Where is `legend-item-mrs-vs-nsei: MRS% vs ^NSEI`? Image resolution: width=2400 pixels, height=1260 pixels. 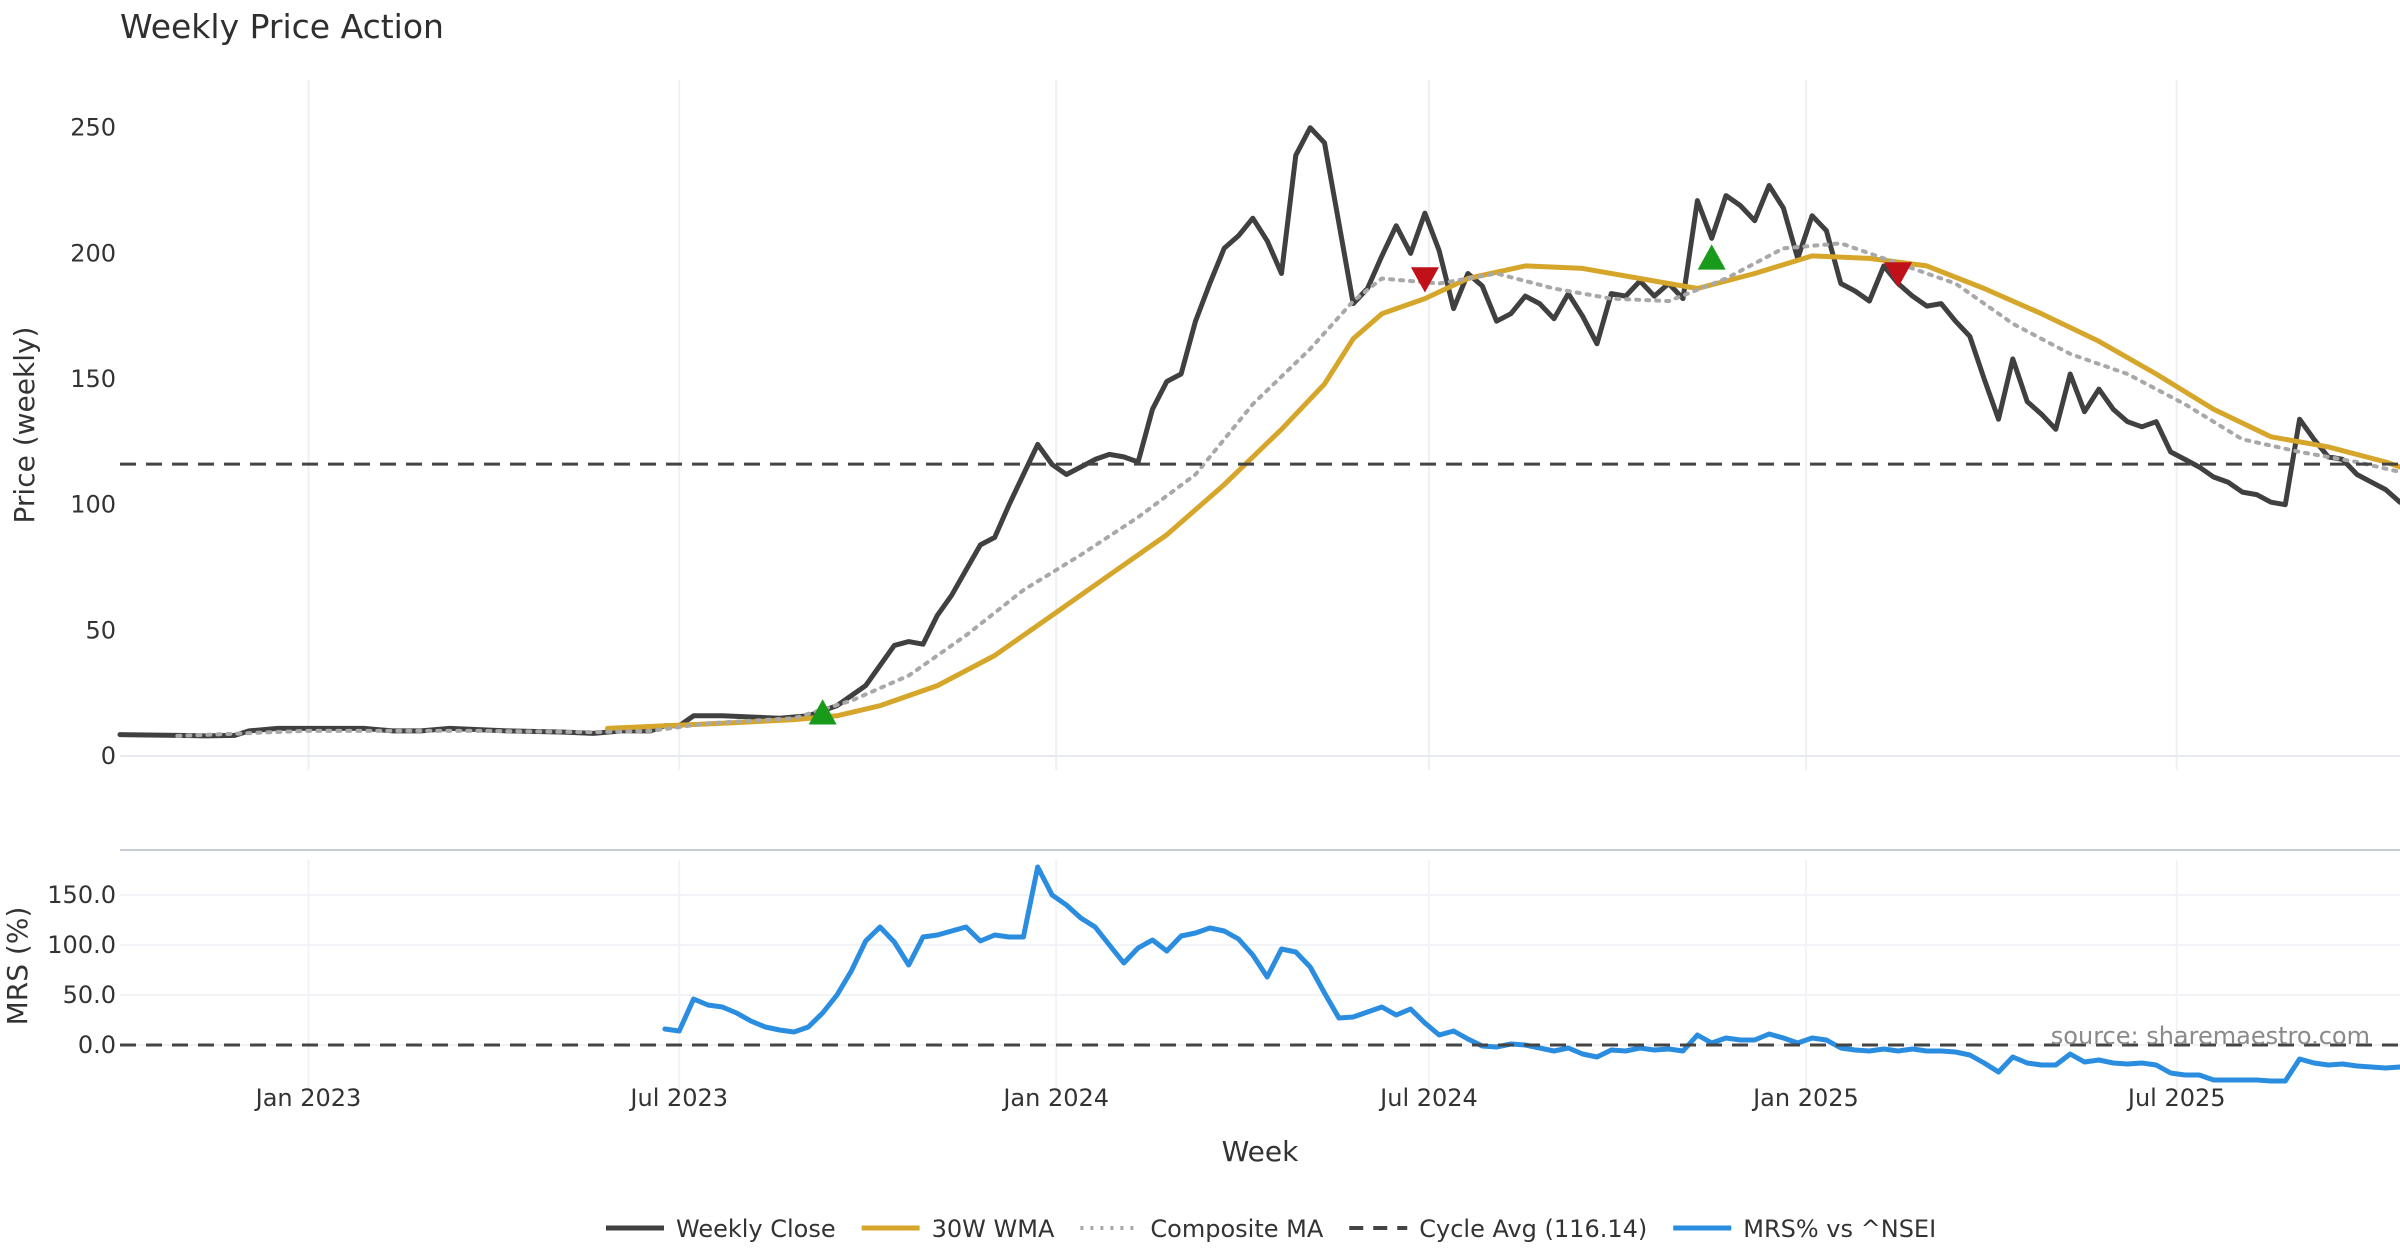 legend-item-mrs-vs-nsei: MRS% vs ^NSEI is located at coordinates (1804, 1229).